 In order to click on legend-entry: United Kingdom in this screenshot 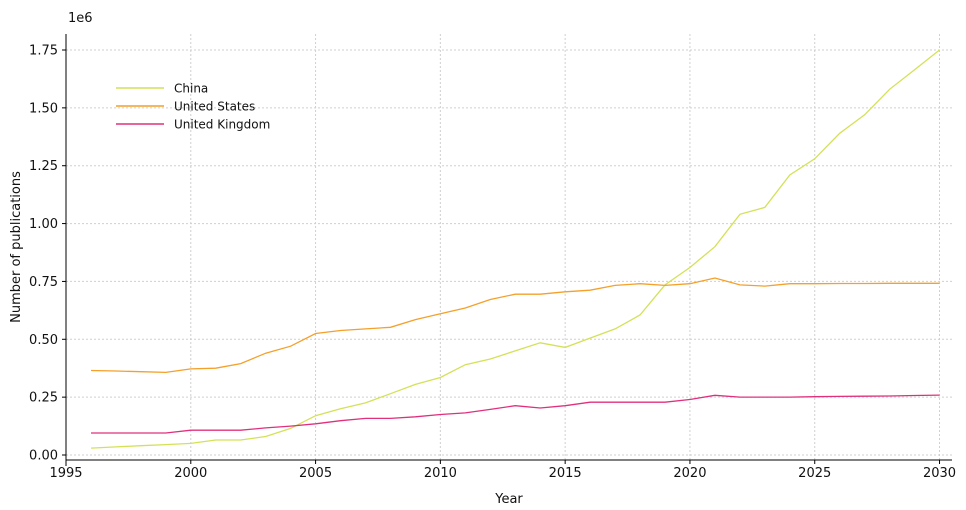, I will do `click(222, 125)`.